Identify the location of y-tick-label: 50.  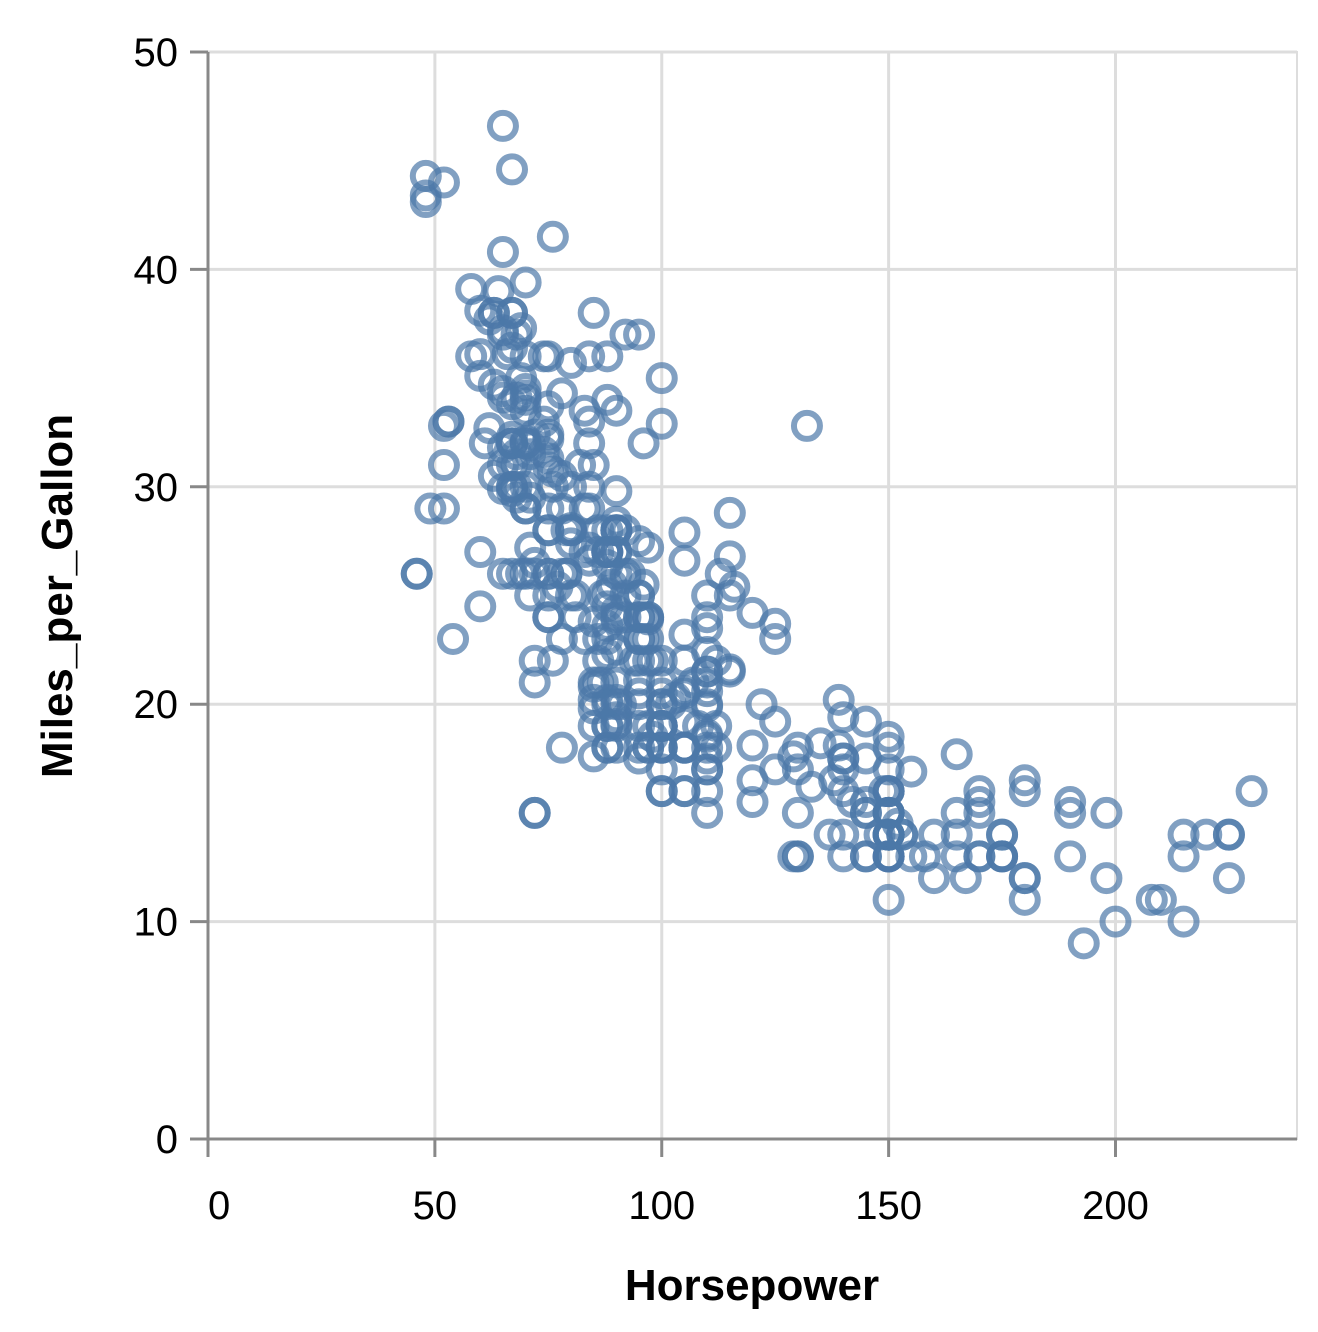
(156, 53).